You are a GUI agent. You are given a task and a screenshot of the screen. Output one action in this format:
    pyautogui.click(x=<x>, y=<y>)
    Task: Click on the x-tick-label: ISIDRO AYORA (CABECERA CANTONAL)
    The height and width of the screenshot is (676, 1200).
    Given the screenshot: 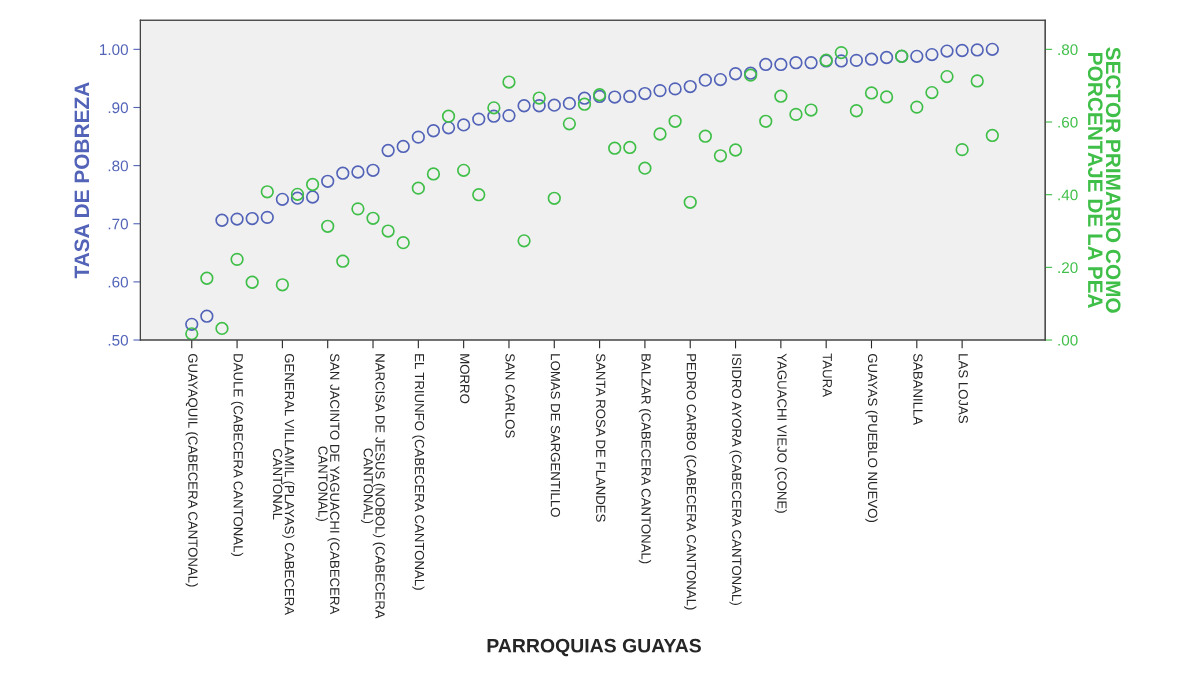 What is the action you would take?
    pyautogui.click(x=735, y=479)
    